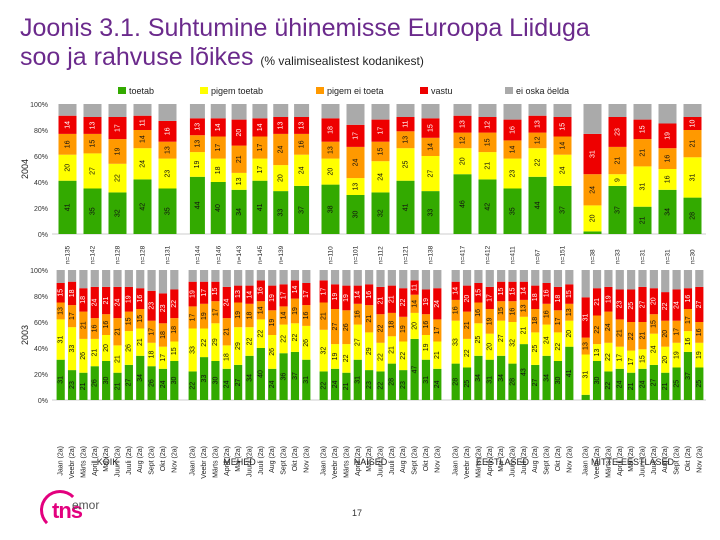  What do you see at coordinates (442, 91) in the screenshot?
I see `legend-label: vastu` at bounding box center [442, 91].